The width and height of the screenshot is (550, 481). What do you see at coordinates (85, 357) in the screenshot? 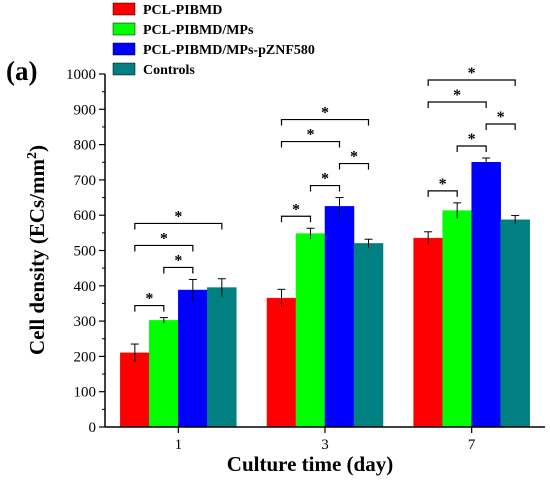
I see `y-tick-label: 200` at bounding box center [85, 357].